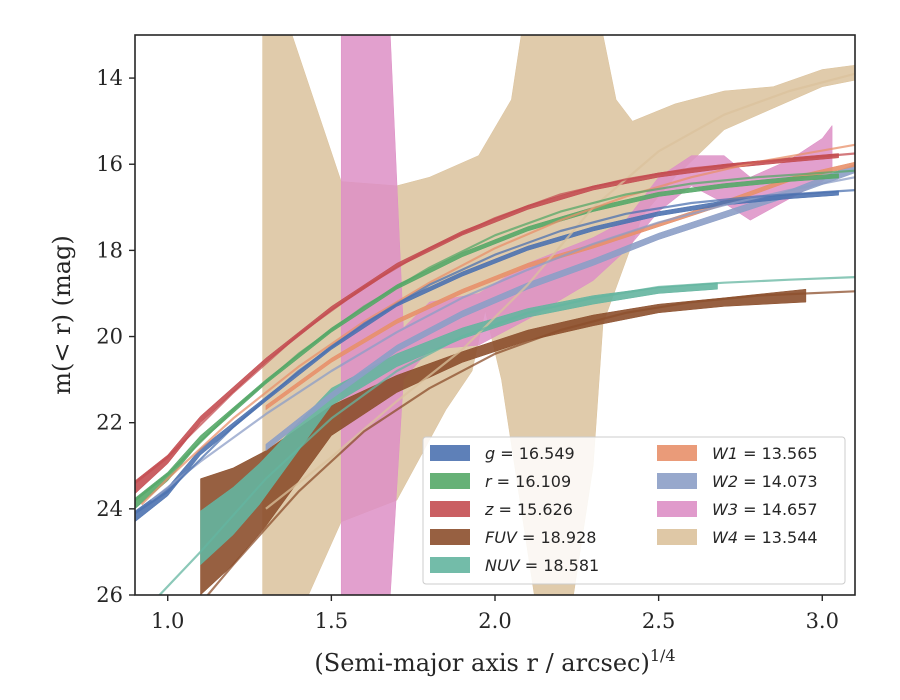  Describe the element at coordinates (450, 537) in the screenshot. I see `legend-swatch-fuv` at that location.